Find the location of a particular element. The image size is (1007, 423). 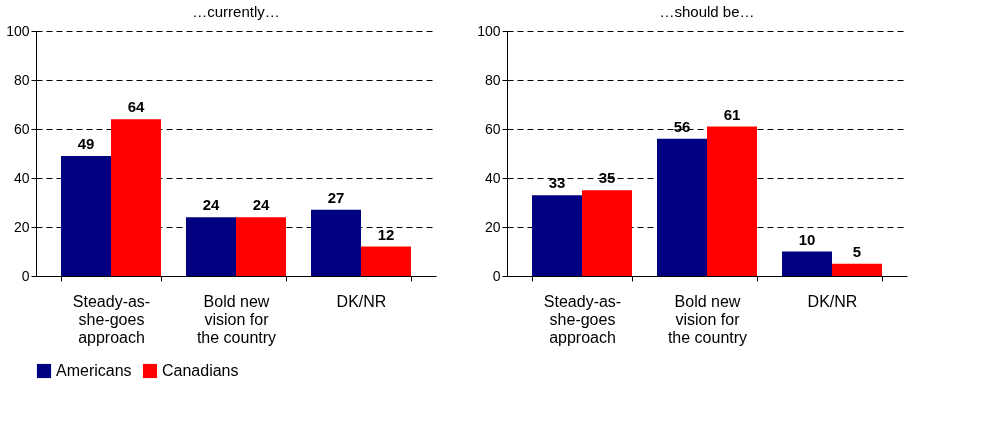

data-label: 49 is located at coordinates (86, 143).